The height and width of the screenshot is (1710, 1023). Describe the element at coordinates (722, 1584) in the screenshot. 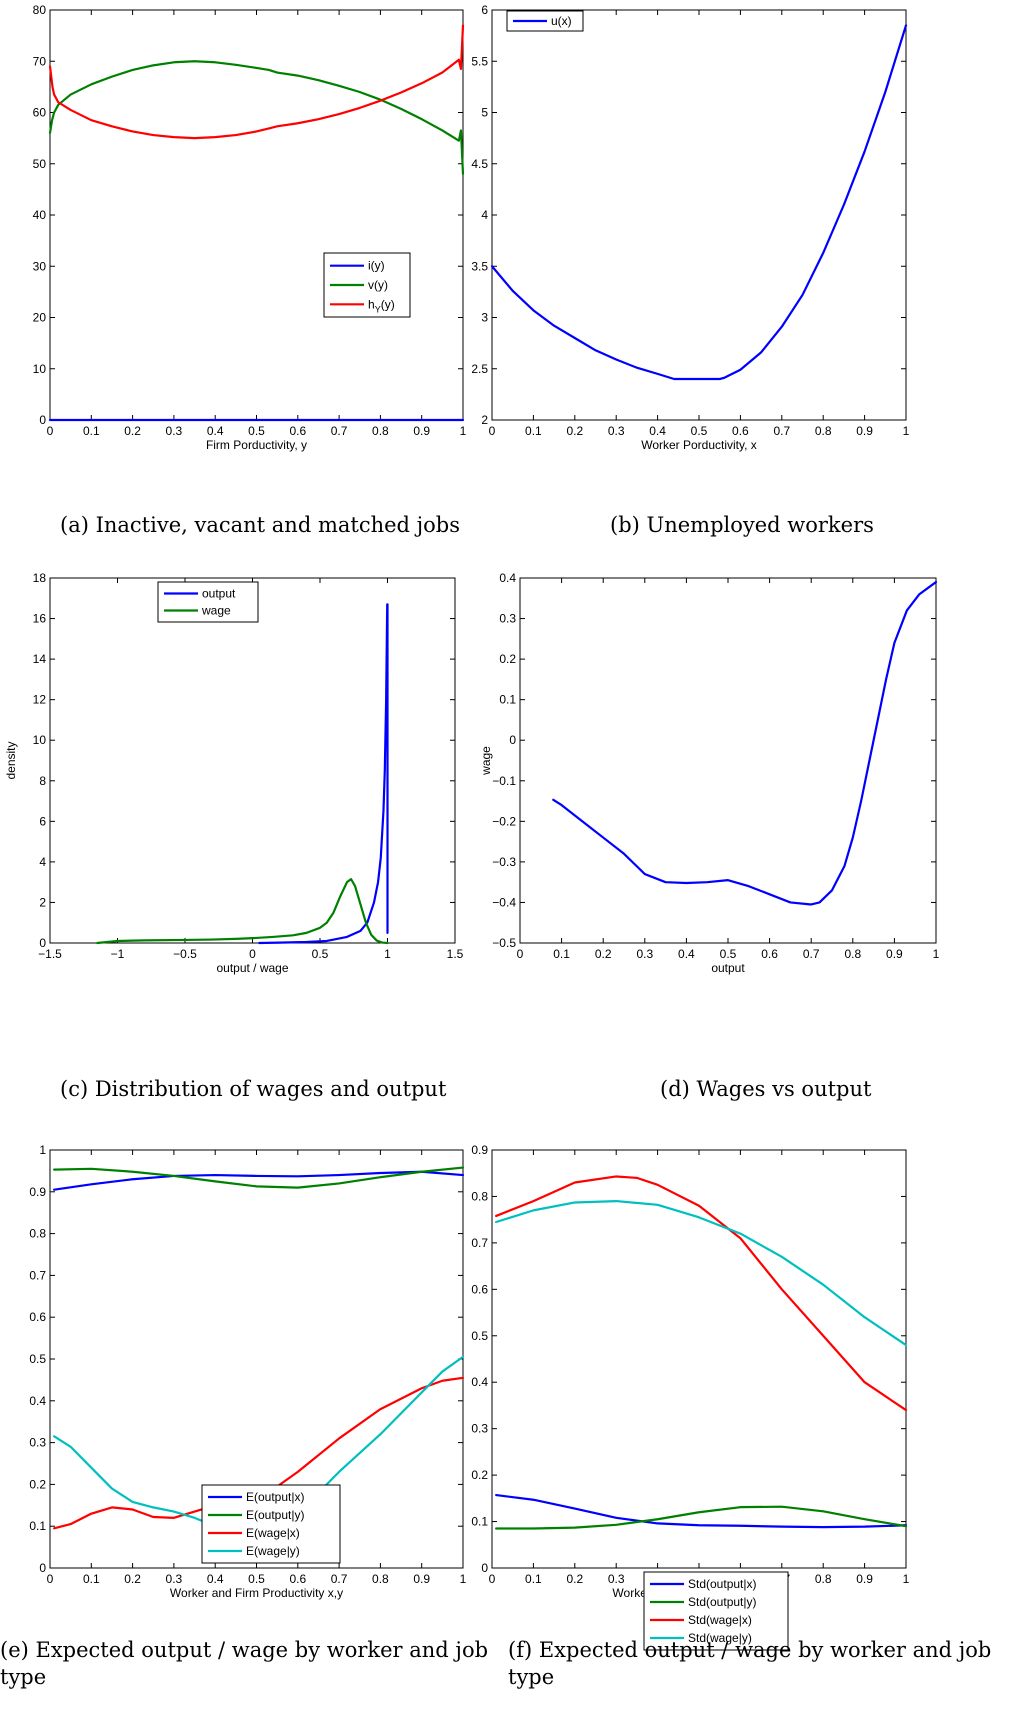

I see `legend-label: Std(output|x)` at that location.